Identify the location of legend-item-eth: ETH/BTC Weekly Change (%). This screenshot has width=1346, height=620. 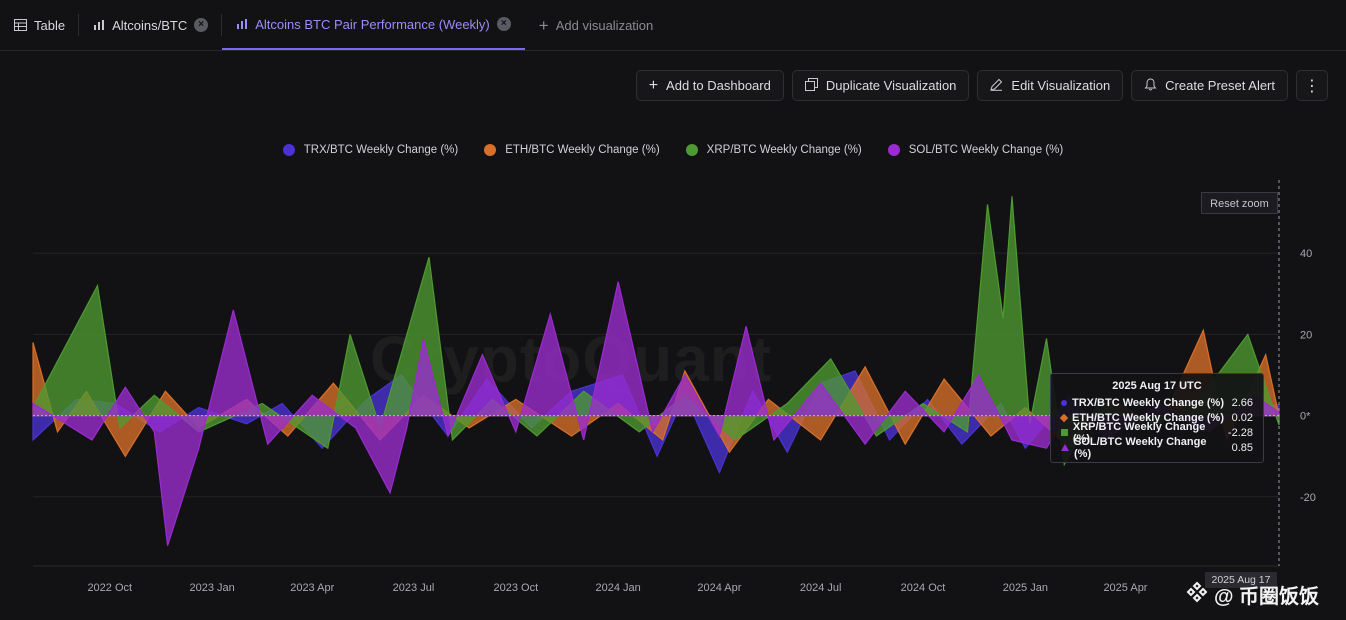
(572, 150).